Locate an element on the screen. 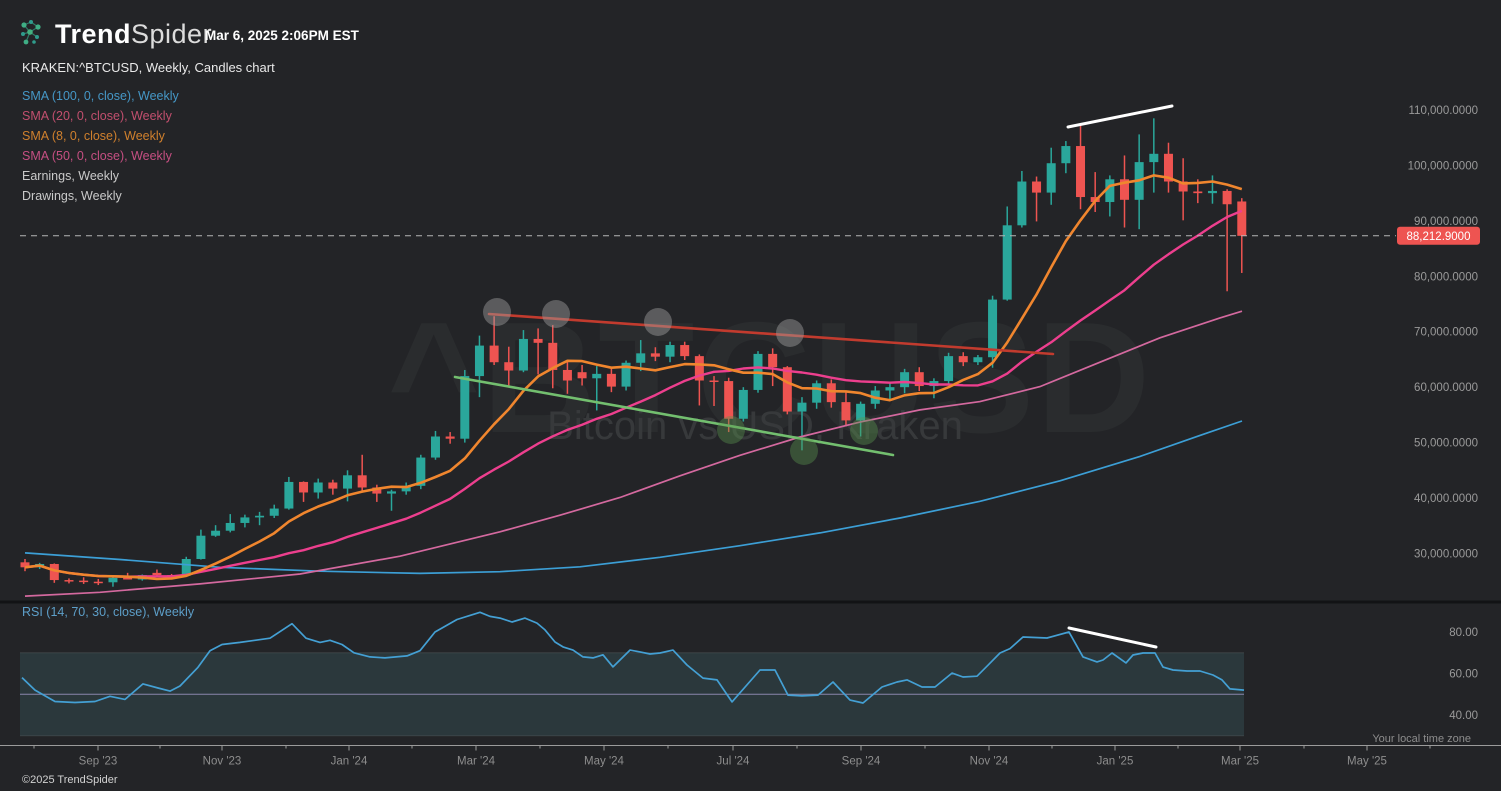 This screenshot has height=791, width=1501. time-axis-label: Jan '24 is located at coordinates (349, 762).